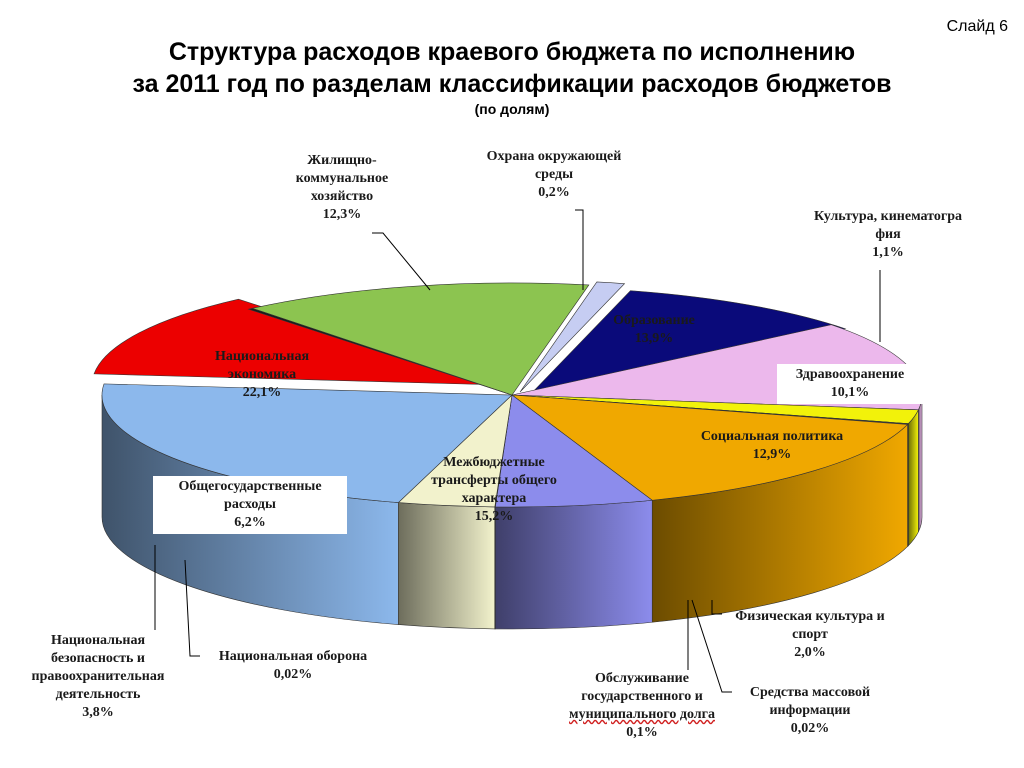 The width and height of the screenshot is (1024, 768). I want to click on slice-value-label: 22,1%, so click(262, 392).